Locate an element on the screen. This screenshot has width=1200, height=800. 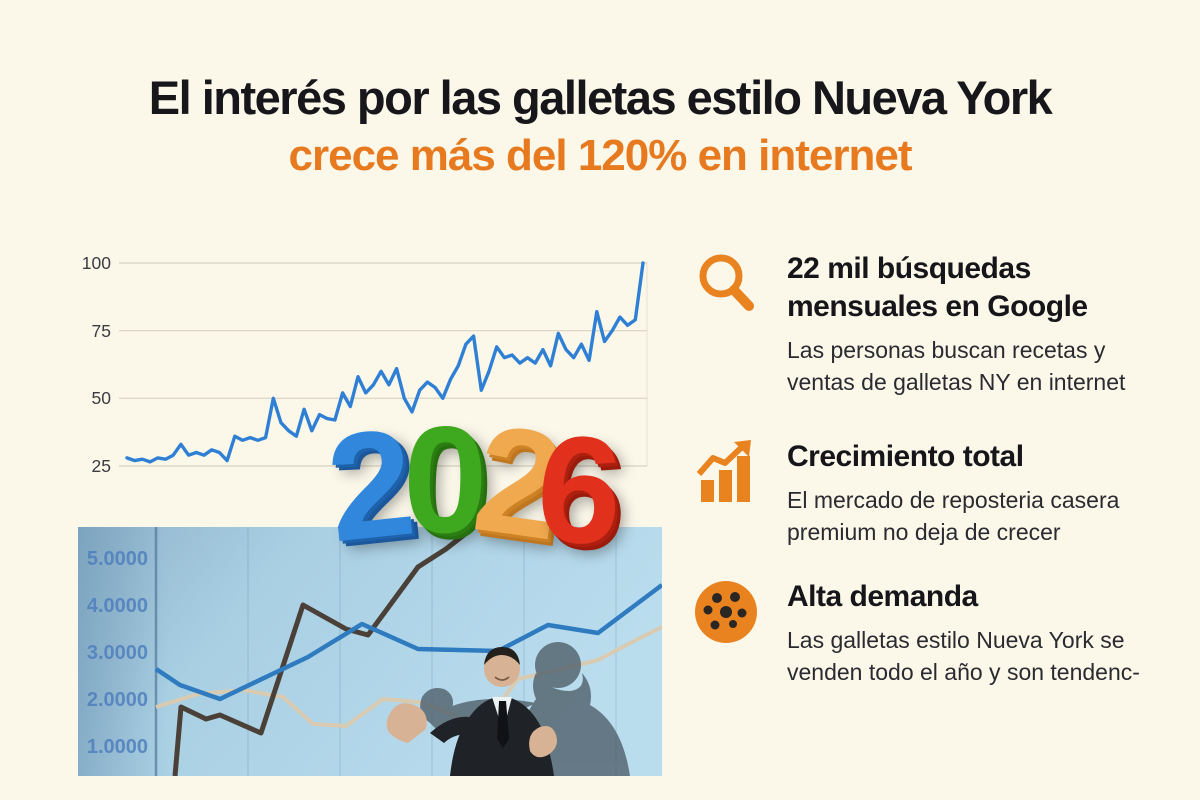
trend-chart: 100 75 50 25 is located at coordinates (367, 364).